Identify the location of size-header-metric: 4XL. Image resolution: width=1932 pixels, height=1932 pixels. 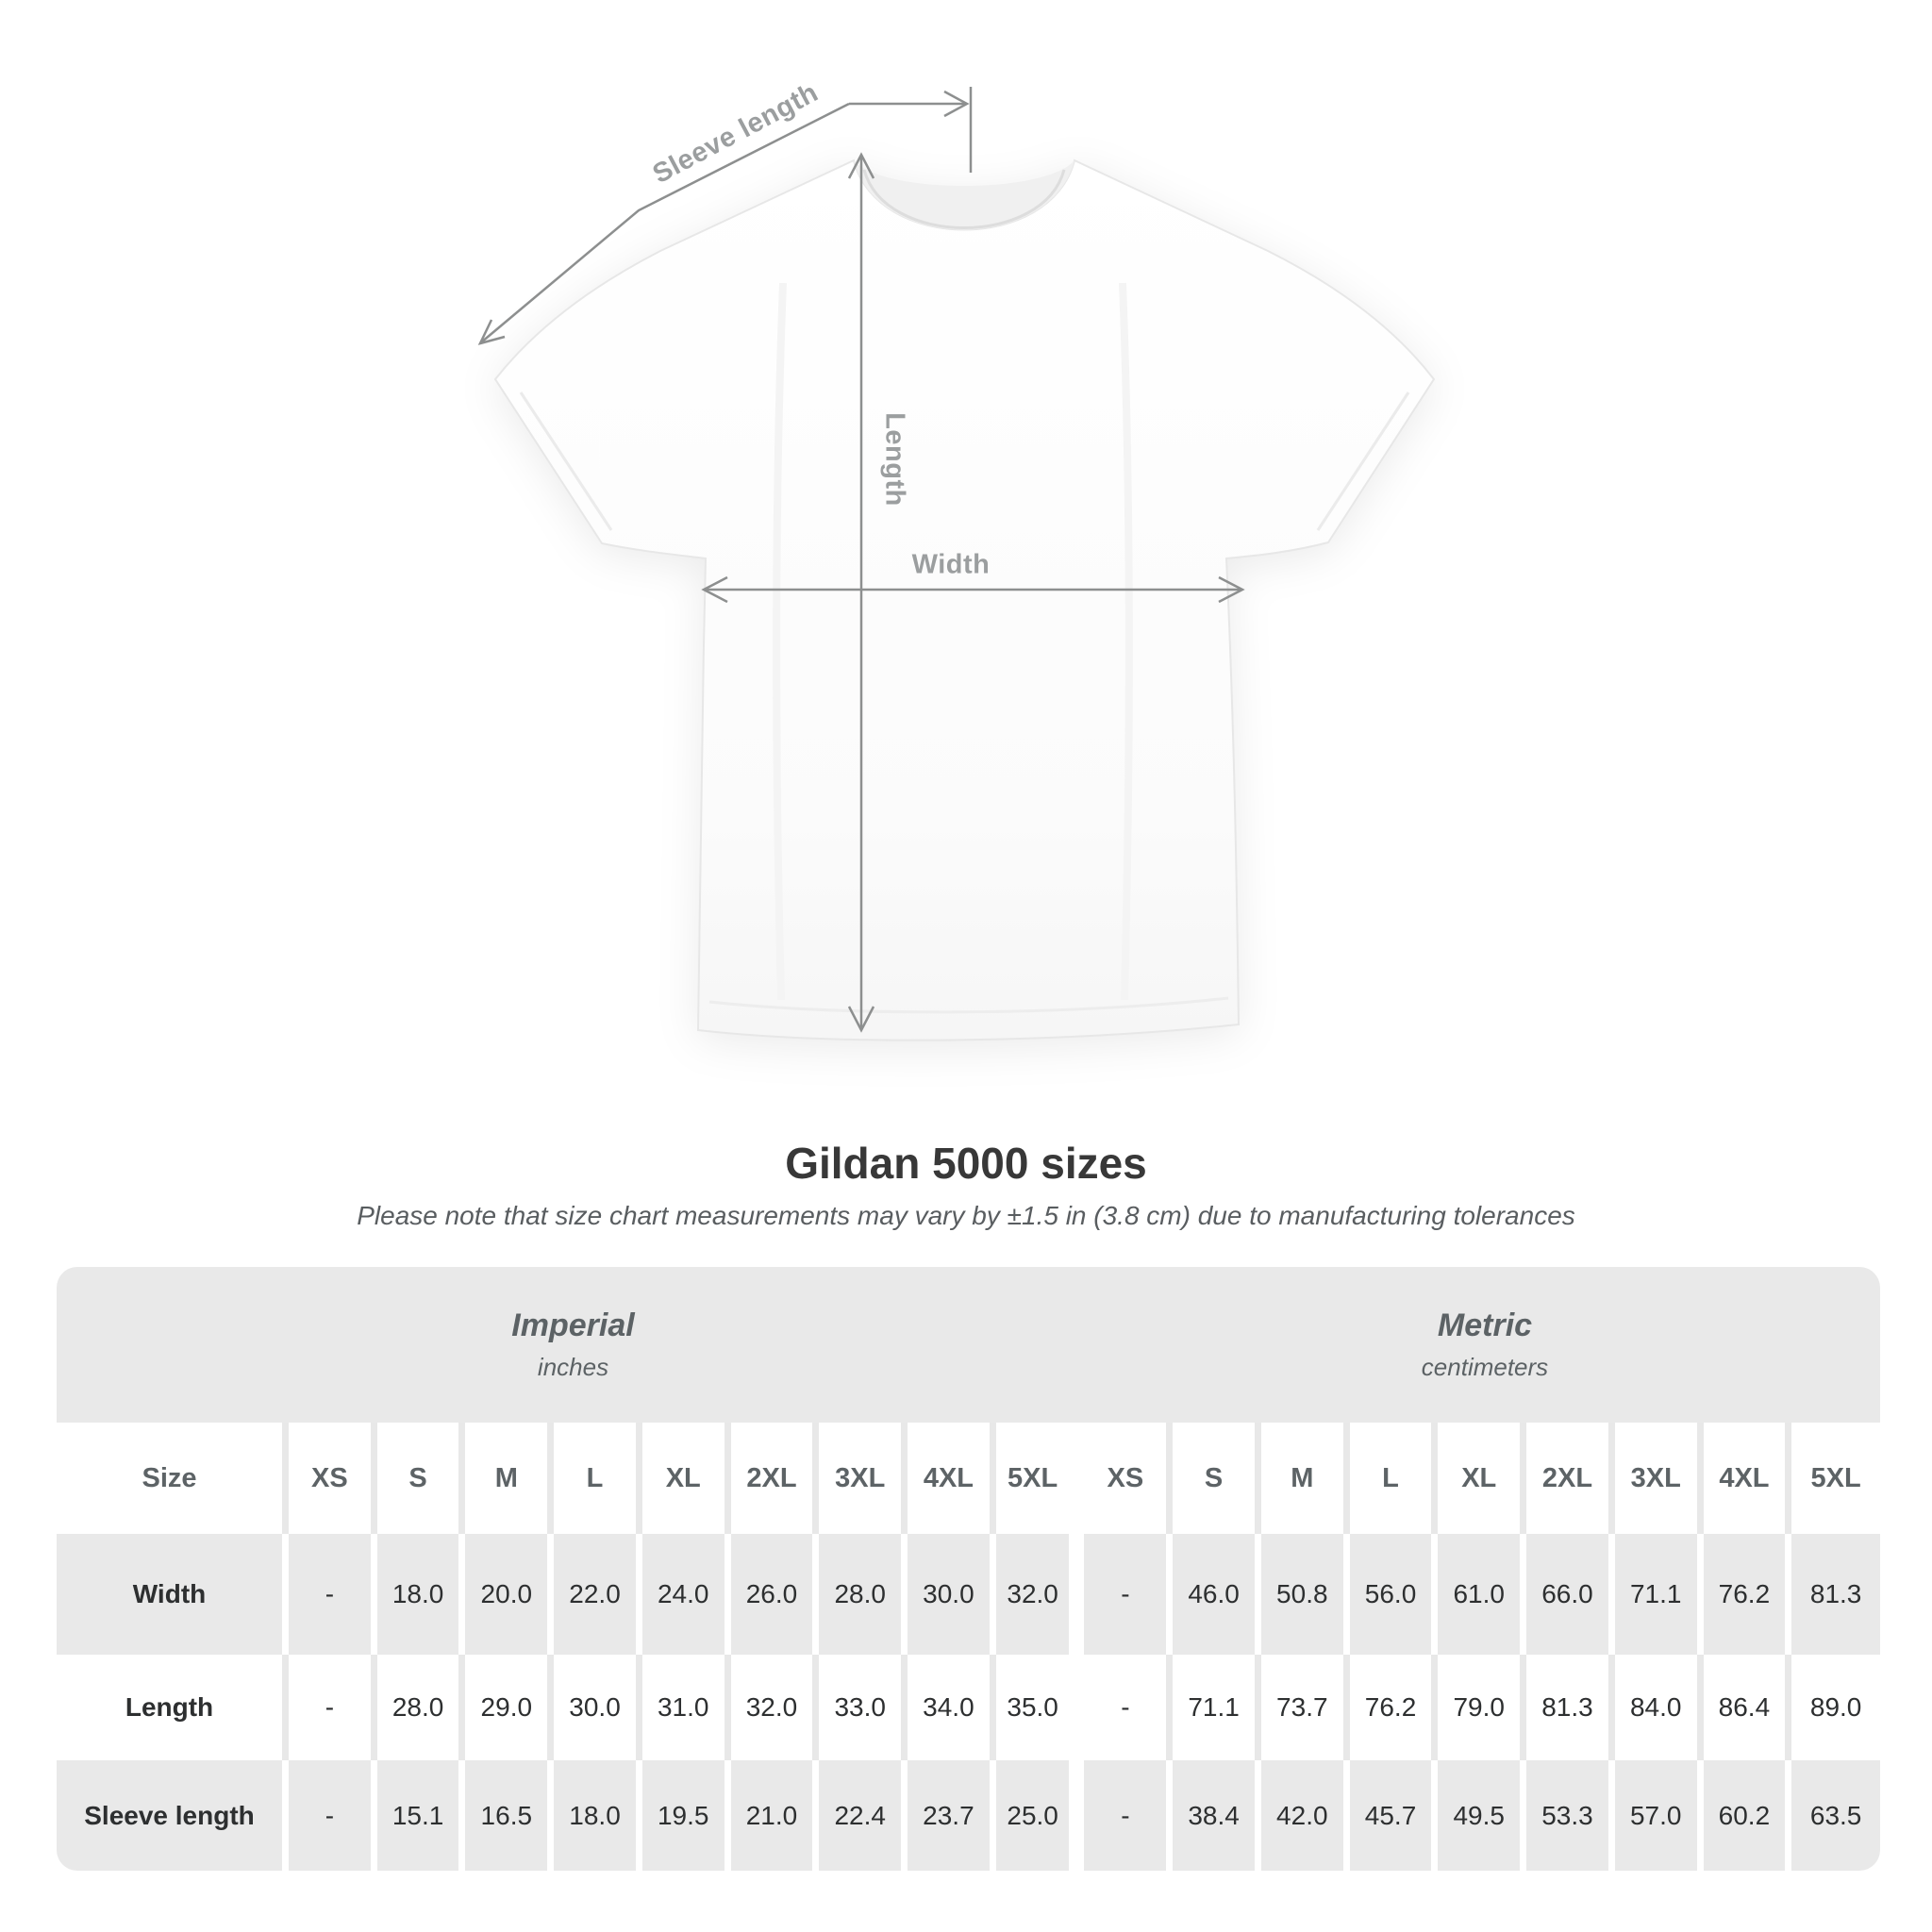
(1748, 1478).